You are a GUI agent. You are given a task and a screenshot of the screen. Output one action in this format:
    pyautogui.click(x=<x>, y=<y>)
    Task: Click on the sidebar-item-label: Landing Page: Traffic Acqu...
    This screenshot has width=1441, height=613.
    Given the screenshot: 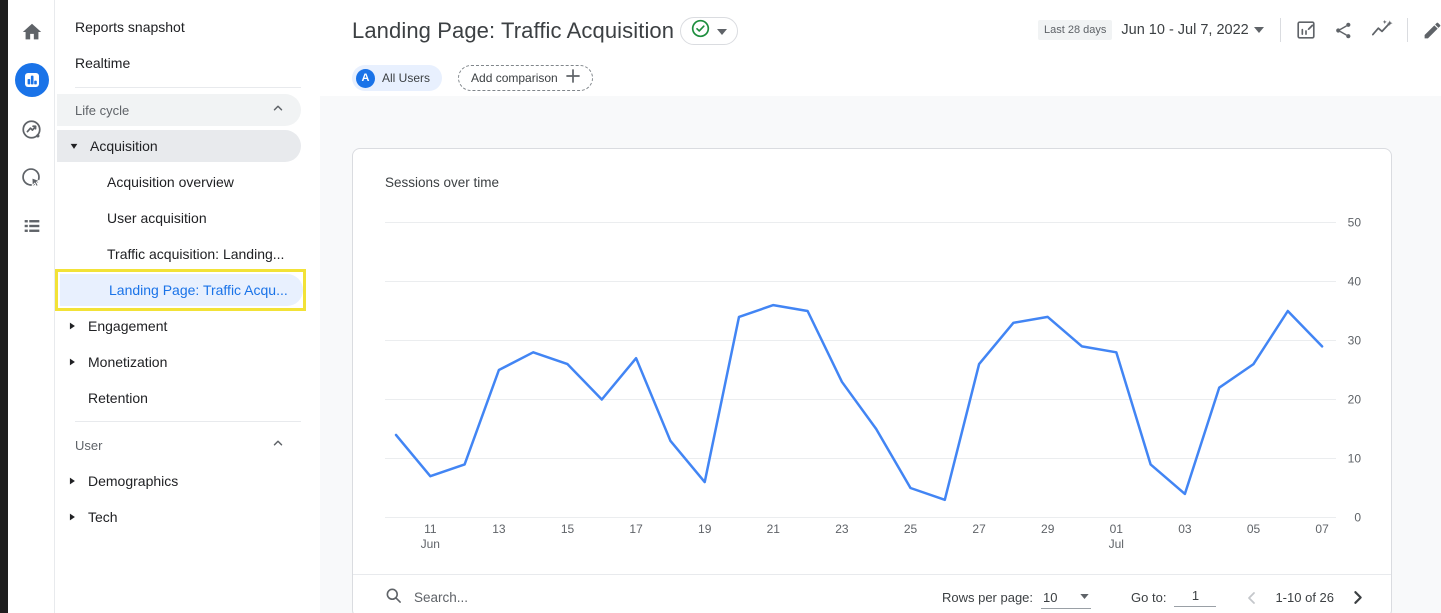 What is the action you would take?
    pyautogui.click(x=198, y=290)
    